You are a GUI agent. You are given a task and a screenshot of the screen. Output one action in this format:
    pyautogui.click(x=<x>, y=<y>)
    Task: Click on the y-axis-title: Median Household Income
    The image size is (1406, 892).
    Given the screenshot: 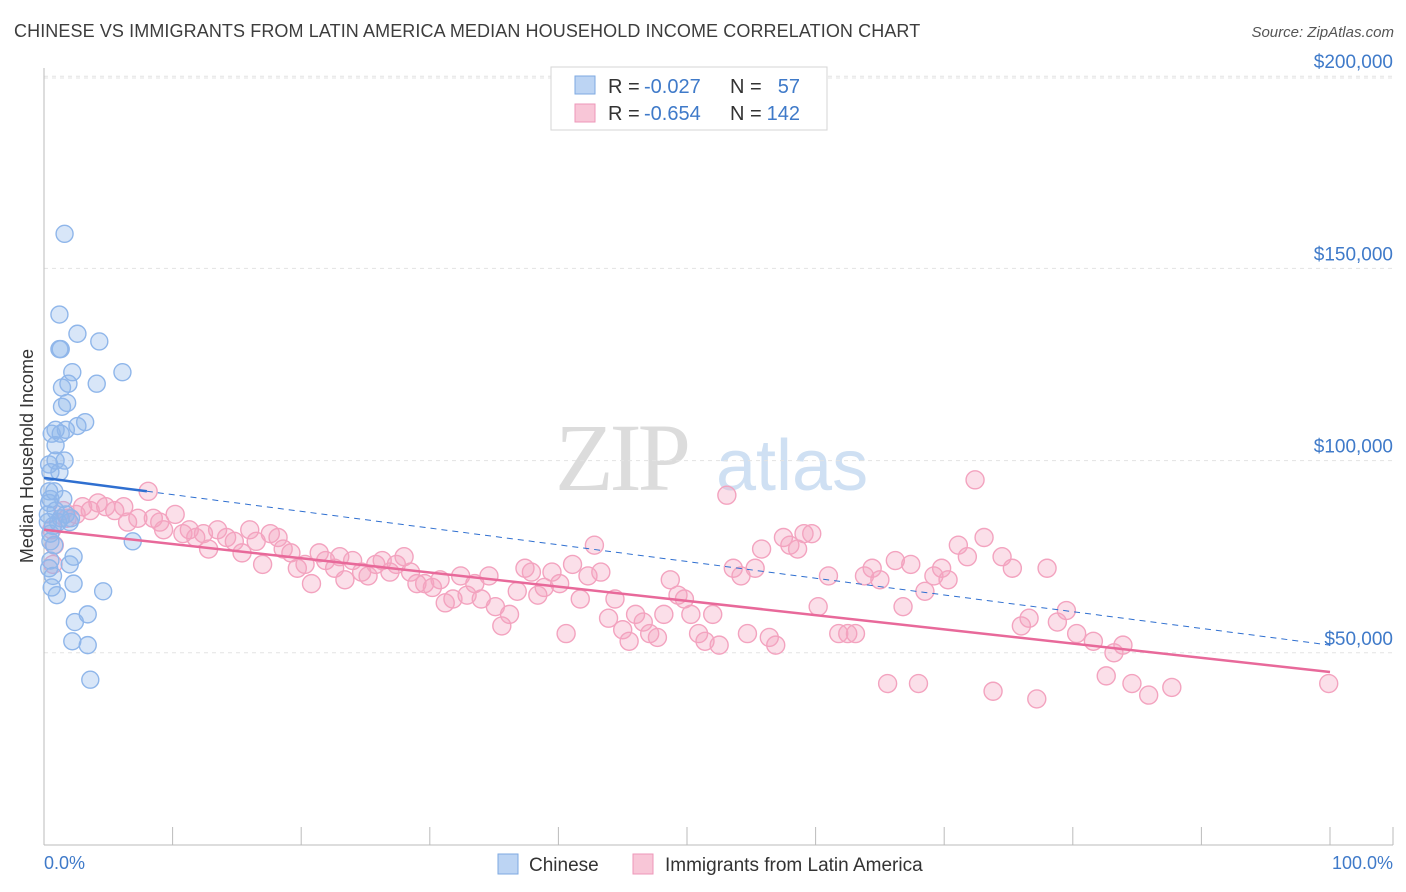 What is the action you would take?
    pyautogui.click(x=27, y=456)
    